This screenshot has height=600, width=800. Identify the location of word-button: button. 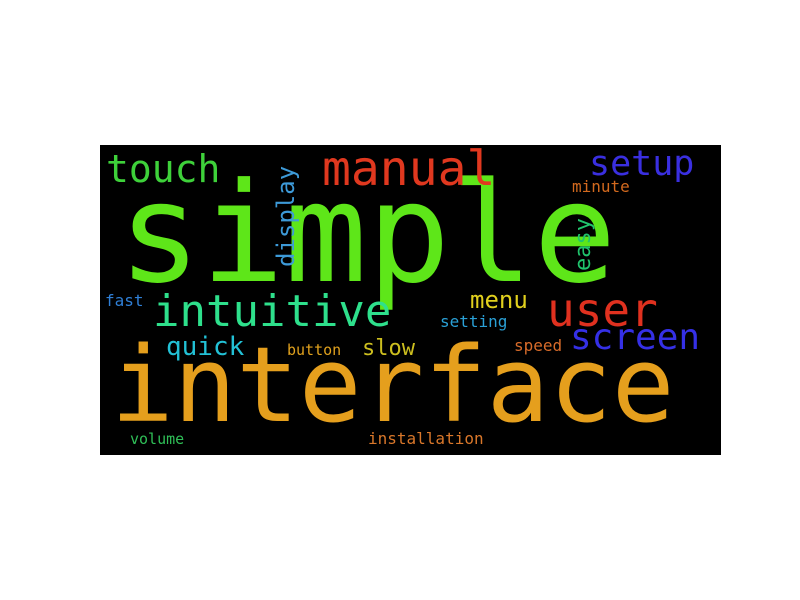
(314, 350).